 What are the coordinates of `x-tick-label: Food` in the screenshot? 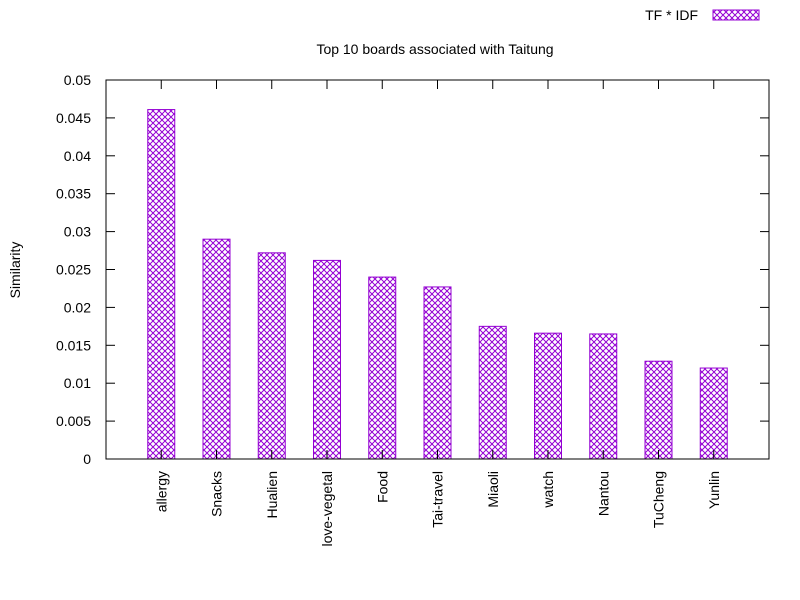 It's located at (382, 487).